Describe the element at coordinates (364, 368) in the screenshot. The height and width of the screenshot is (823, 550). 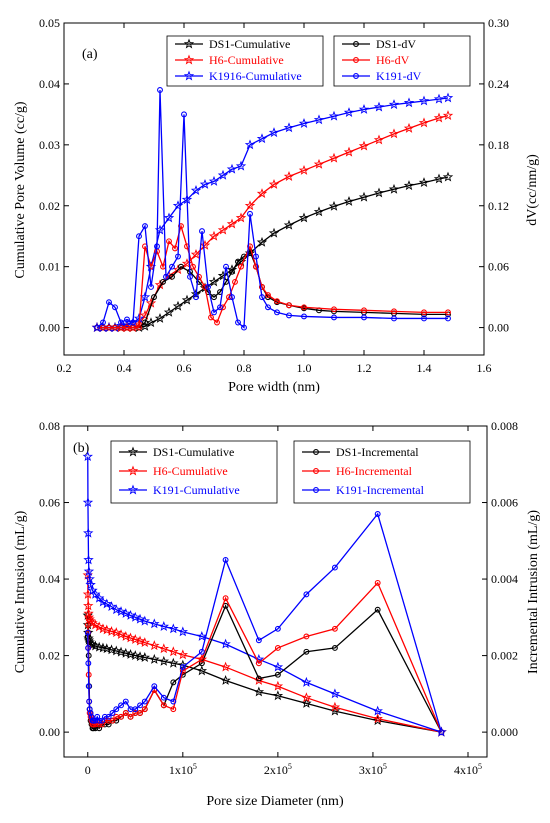
I see `x-tick-label: 1.2` at that location.